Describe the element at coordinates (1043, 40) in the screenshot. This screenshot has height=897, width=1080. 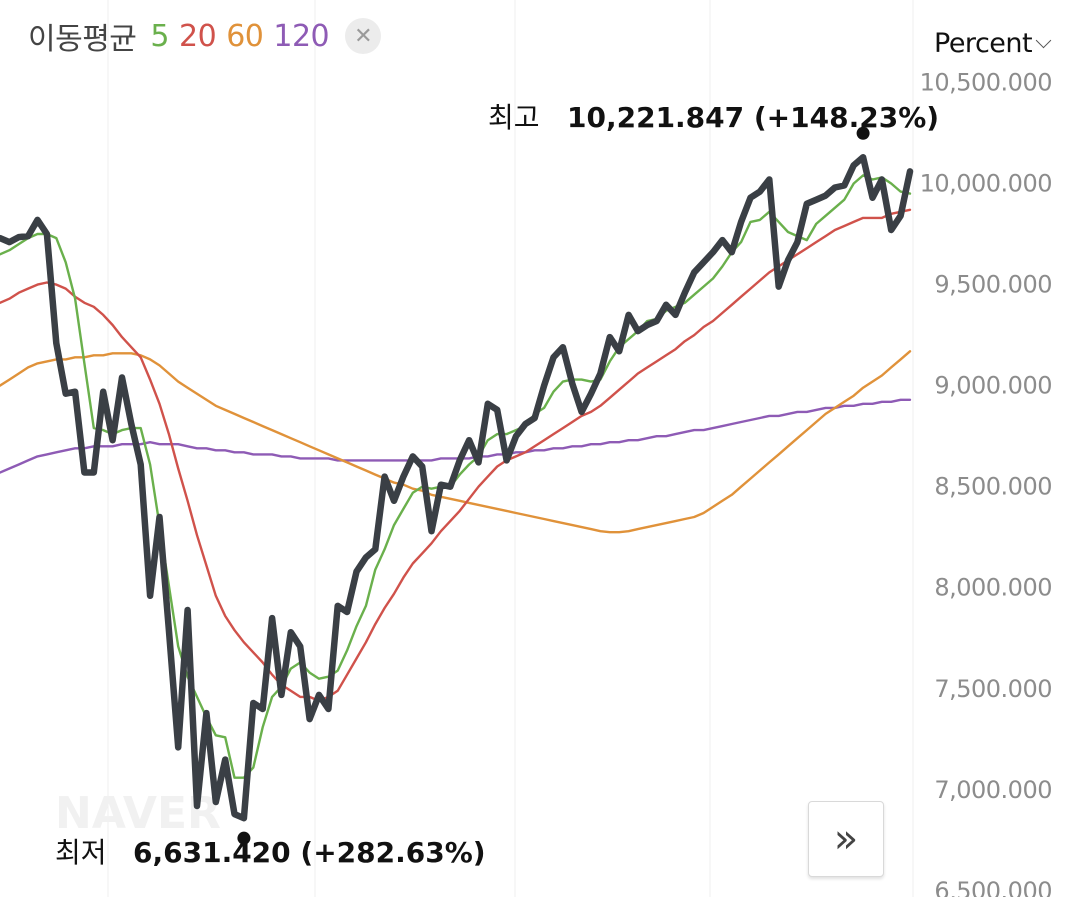
I see `chevron-down-icon` at that location.